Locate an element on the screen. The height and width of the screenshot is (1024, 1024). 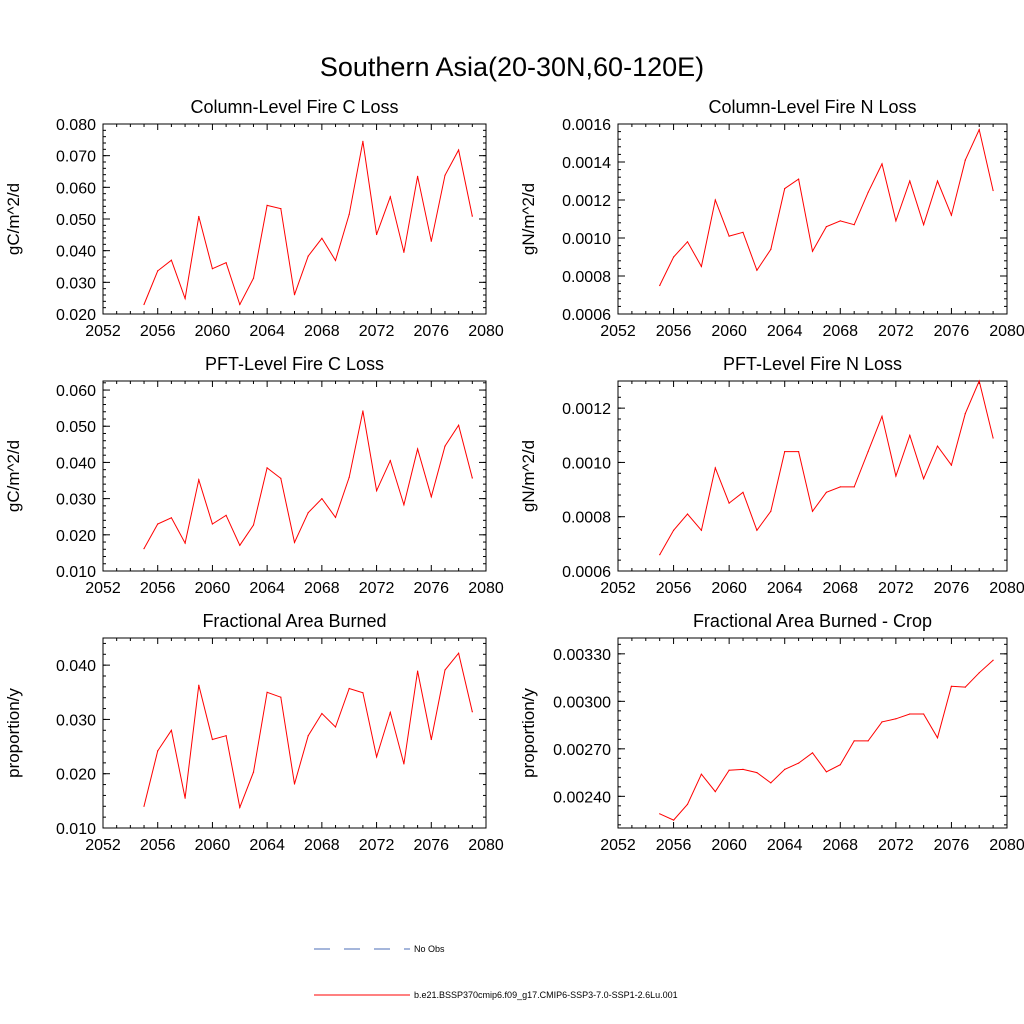
y-axis-label: gC/m^2/d is located at coordinates (13, 219).